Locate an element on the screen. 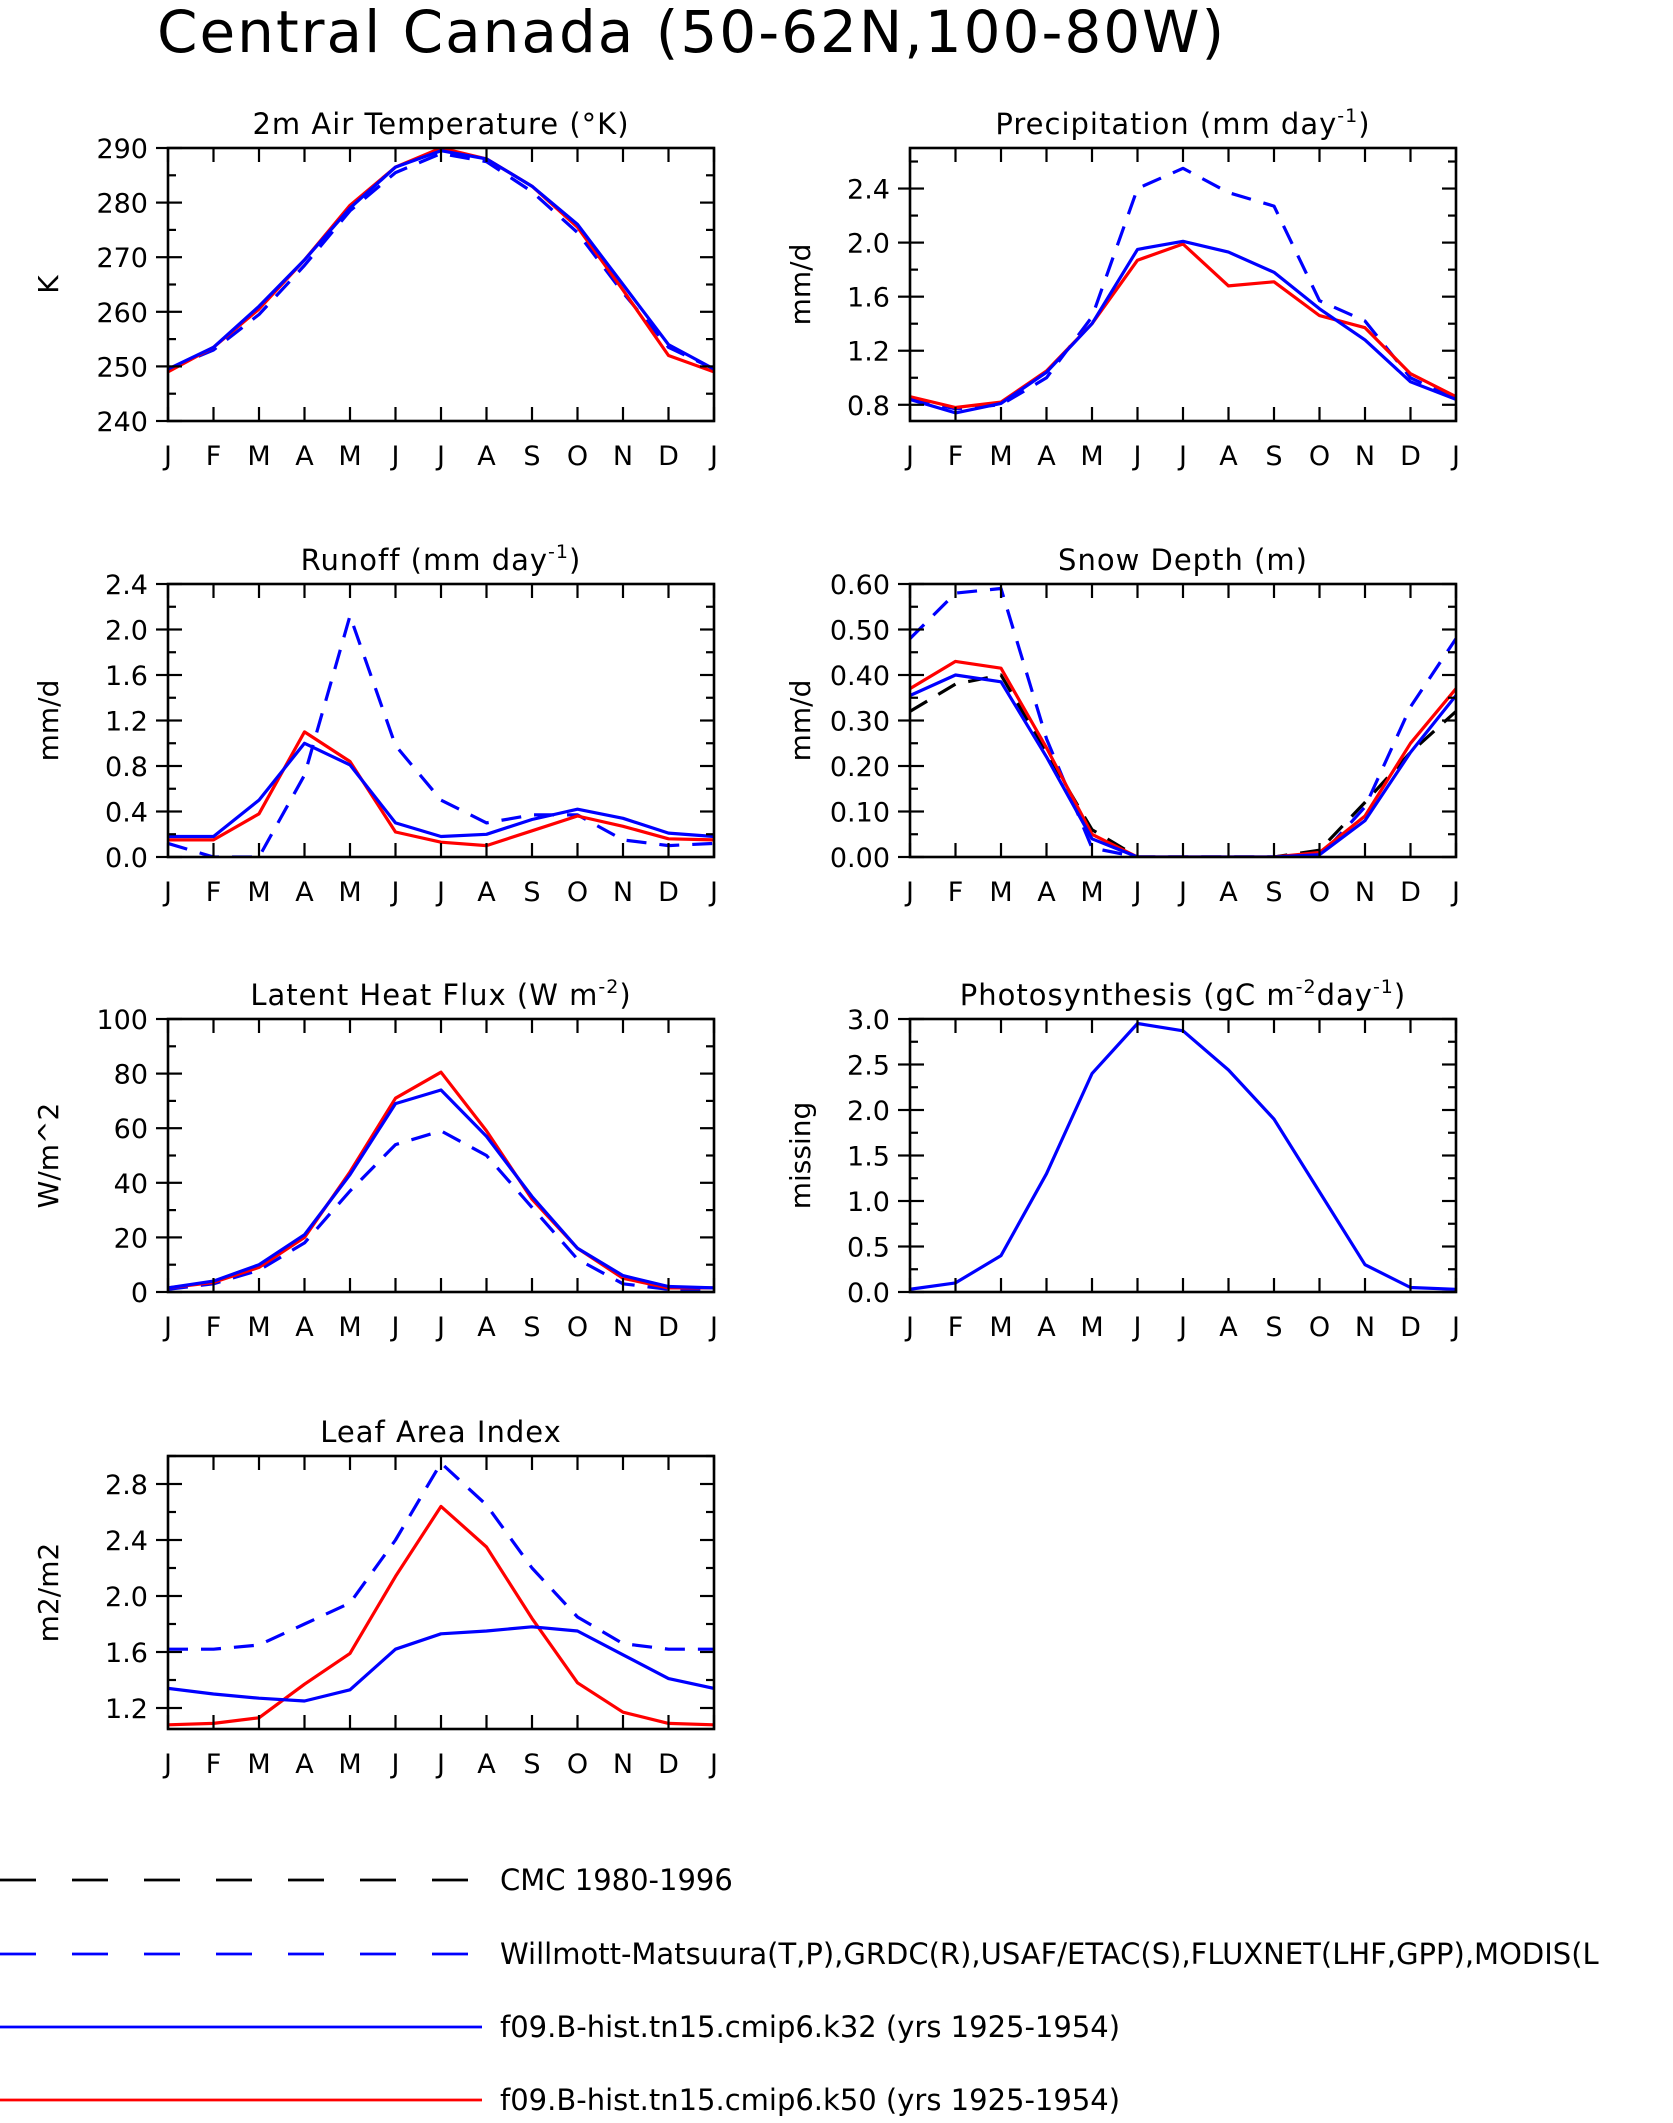 The width and height of the screenshot is (1673, 2123). y-tick-label: 20 is located at coordinates (131, 1238).